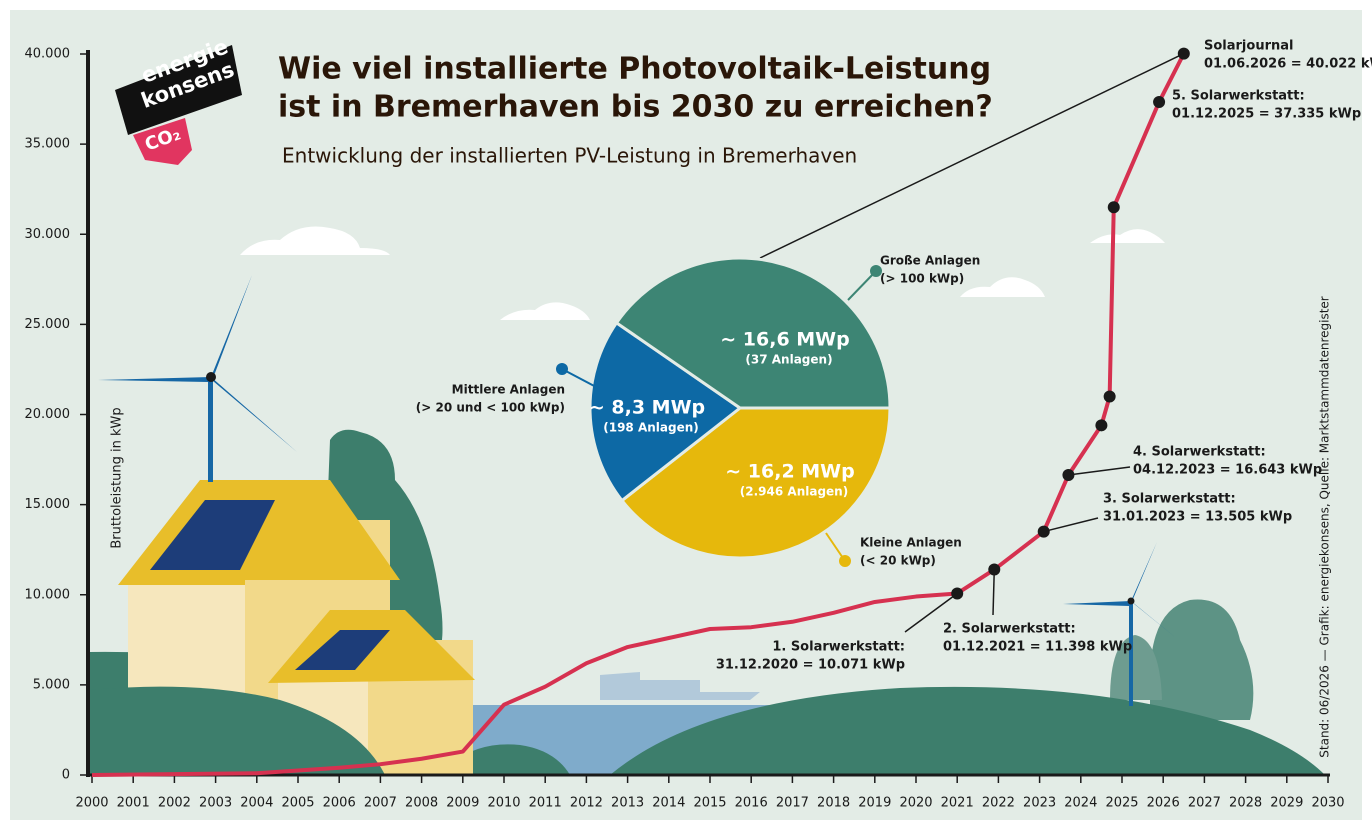 The width and height of the screenshot is (1372, 827). What do you see at coordinates (48, 414) in the screenshot?
I see `y-tick-label: 20.000` at bounding box center [48, 414].